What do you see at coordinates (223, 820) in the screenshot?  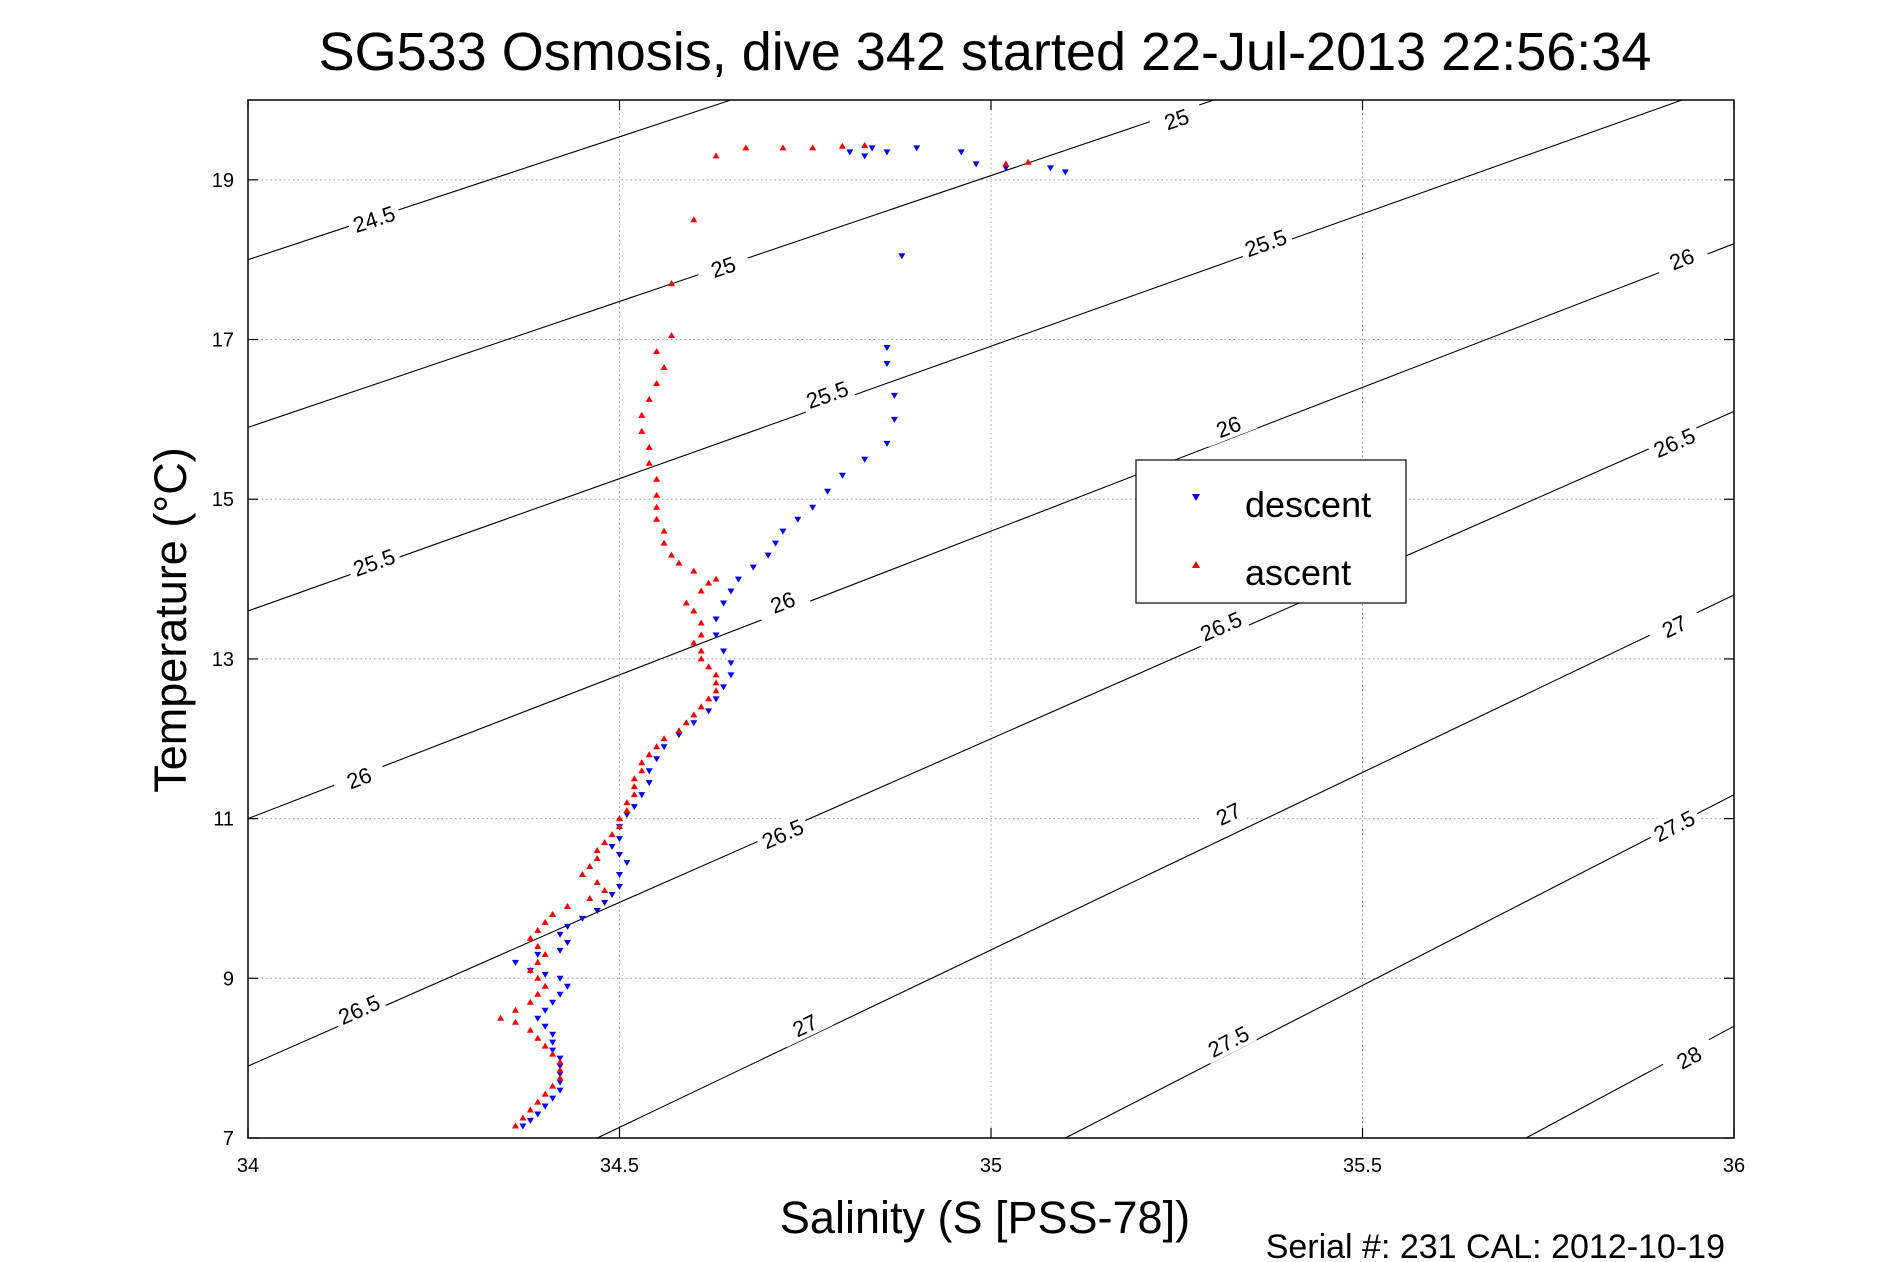 I see `y-tick-label: 11` at bounding box center [223, 820].